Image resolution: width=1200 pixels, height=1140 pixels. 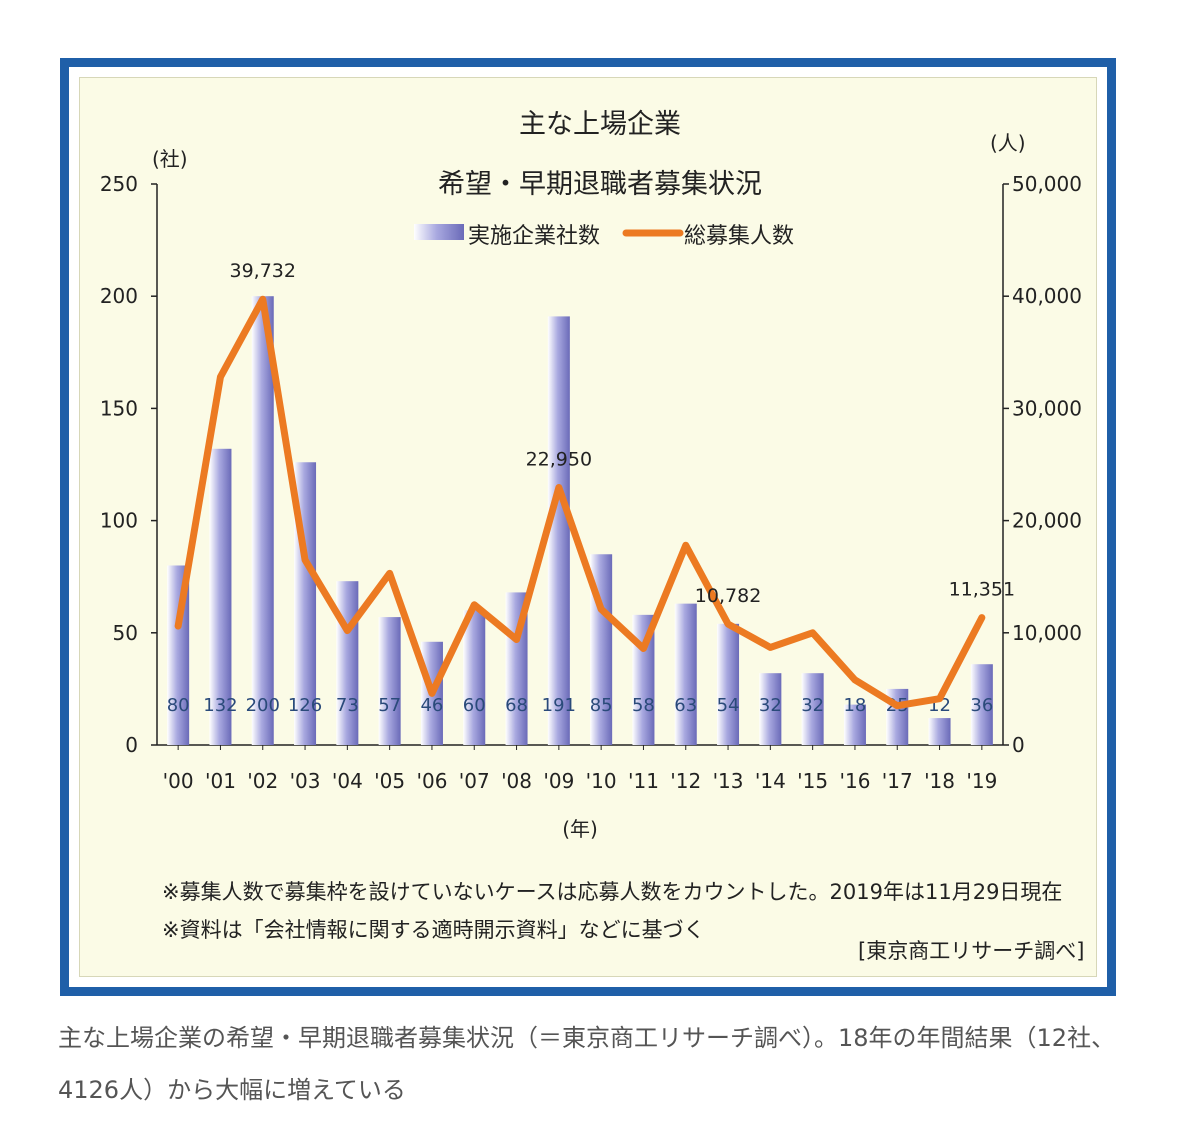 I want to click on x-tick-label: '10, so click(x=601, y=781).